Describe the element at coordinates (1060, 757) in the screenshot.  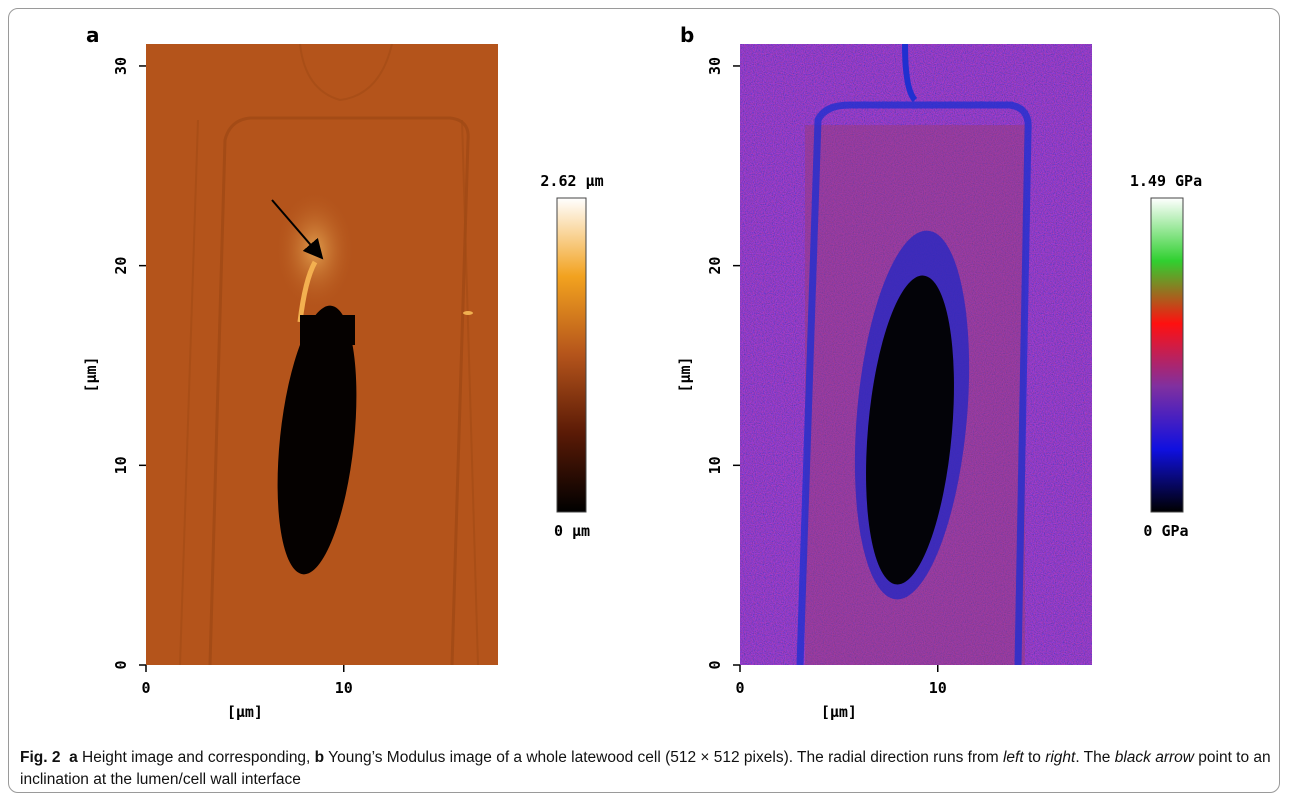
I see `caption-text: right` at that location.